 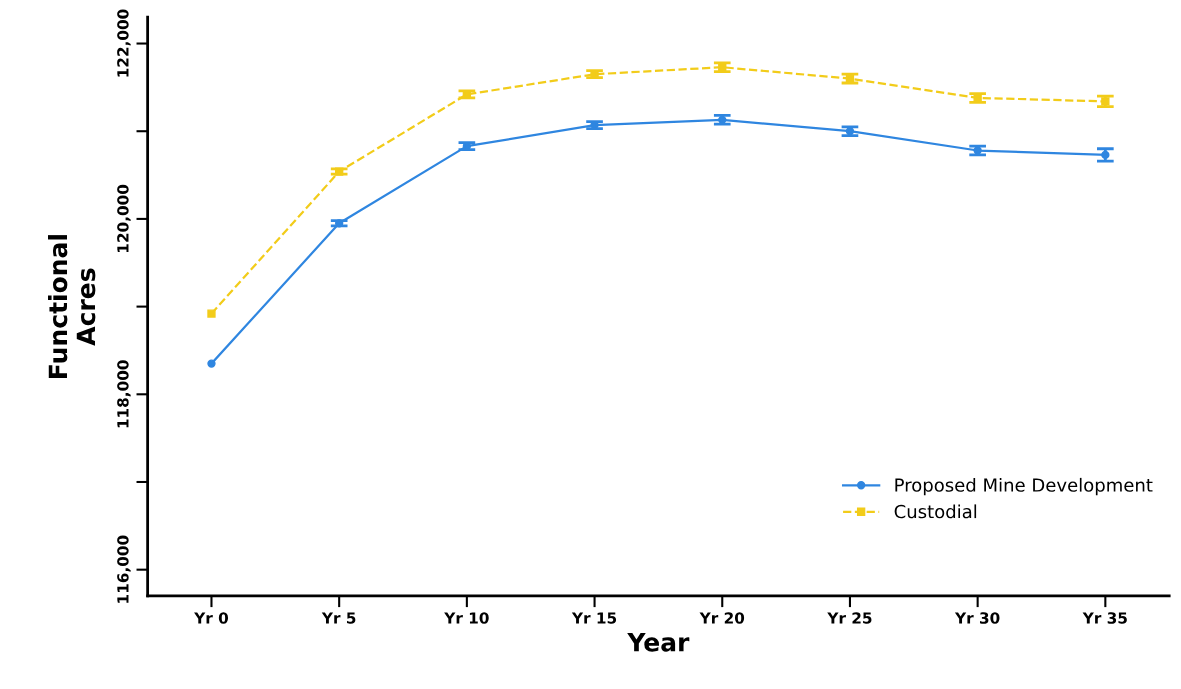 What do you see at coordinates (594, 618) in the screenshot?
I see `x-tick-label: Yr 15` at bounding box center [594, 618].